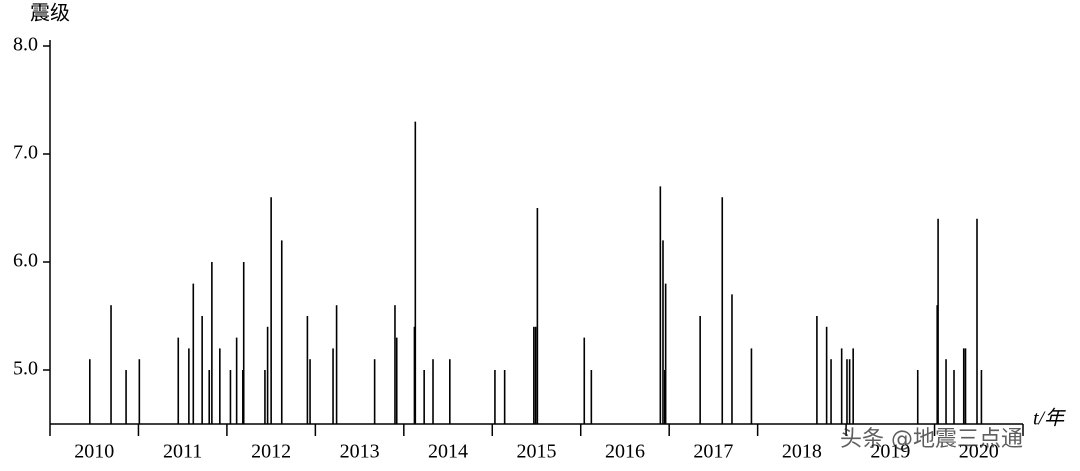 This screenshot has height=471, width=1080. I want to click on x-tick-label: 2013, so click(360, 452).